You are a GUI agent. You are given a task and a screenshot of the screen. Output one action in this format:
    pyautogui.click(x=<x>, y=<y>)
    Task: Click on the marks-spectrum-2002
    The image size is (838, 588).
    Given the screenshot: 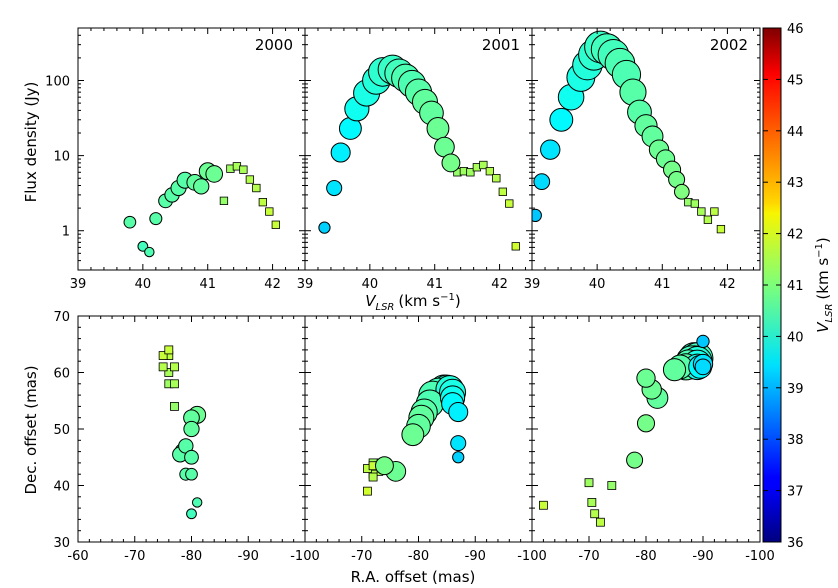 What is the action you would take?
    pyautogui.click(x=629, y=132)
    